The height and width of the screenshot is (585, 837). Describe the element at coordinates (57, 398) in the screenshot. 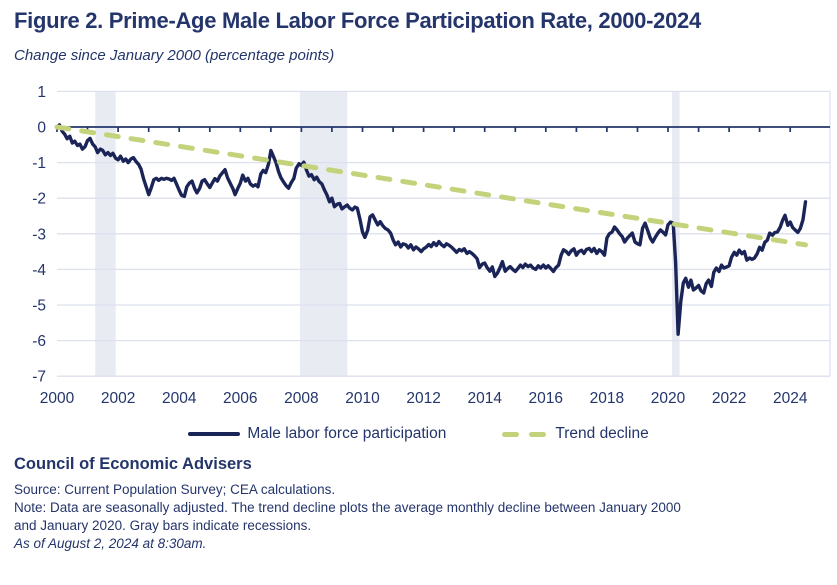

I see `svg-text: 2000` at that location.